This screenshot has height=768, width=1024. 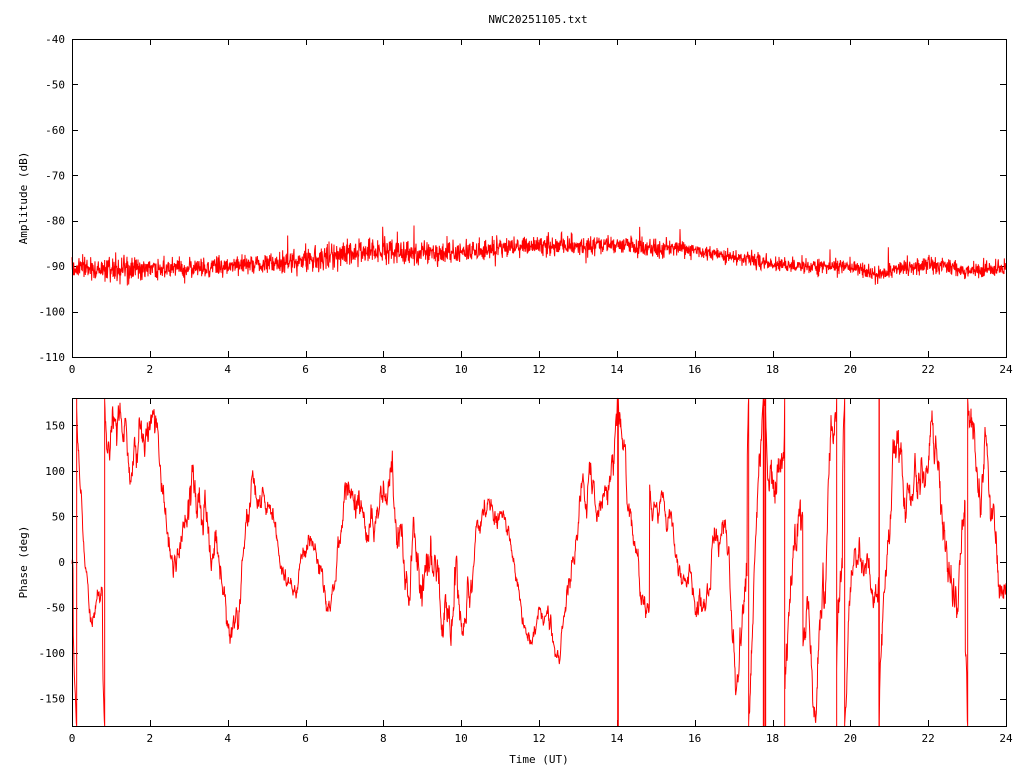 What do you see at coordinates (52, 699) in the screenshot?
I see `y-tick-label: -150` at bounding box center [52, 699].